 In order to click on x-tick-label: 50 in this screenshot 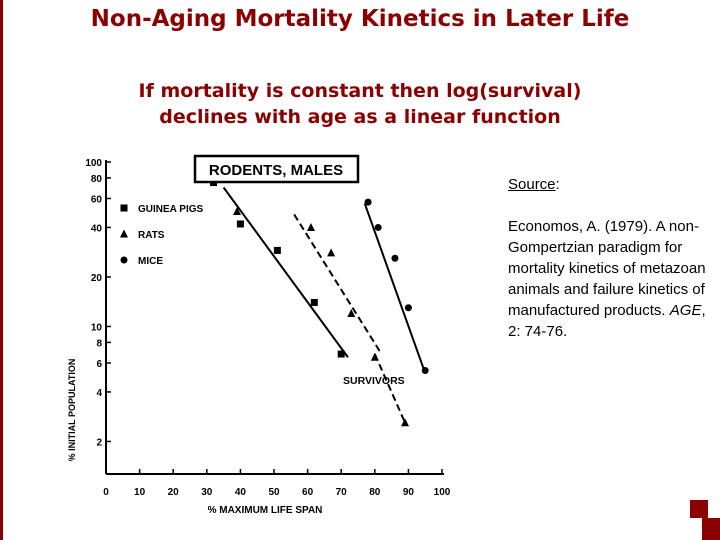, I will do `click(274, 492)`.